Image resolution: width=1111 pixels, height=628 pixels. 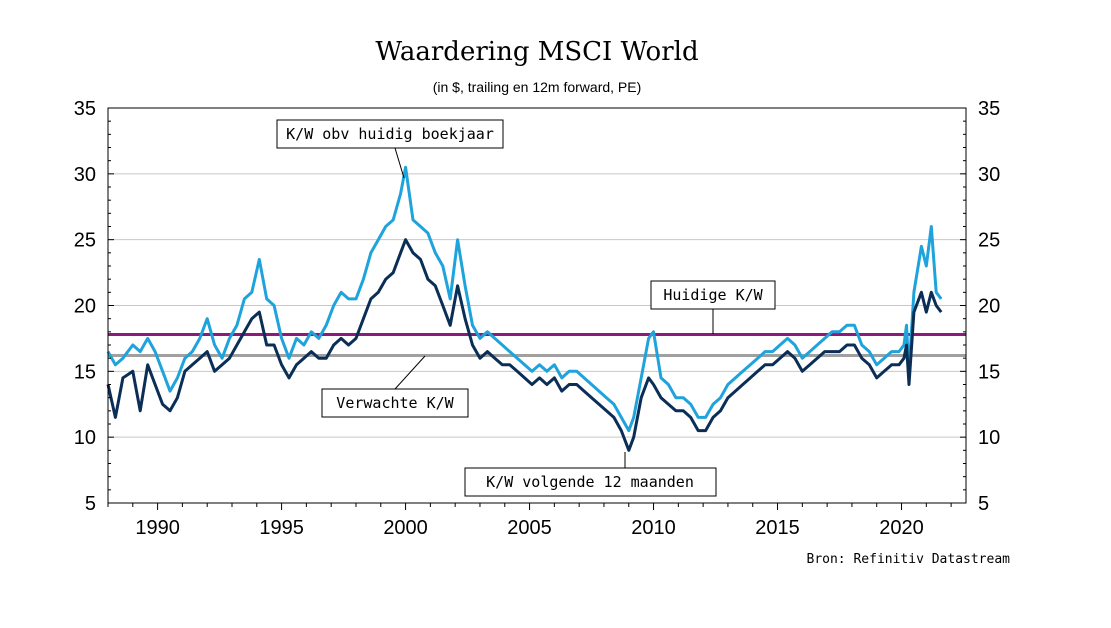 I want to click on annotation-boekjaar-box, so click(x=390, y=134).